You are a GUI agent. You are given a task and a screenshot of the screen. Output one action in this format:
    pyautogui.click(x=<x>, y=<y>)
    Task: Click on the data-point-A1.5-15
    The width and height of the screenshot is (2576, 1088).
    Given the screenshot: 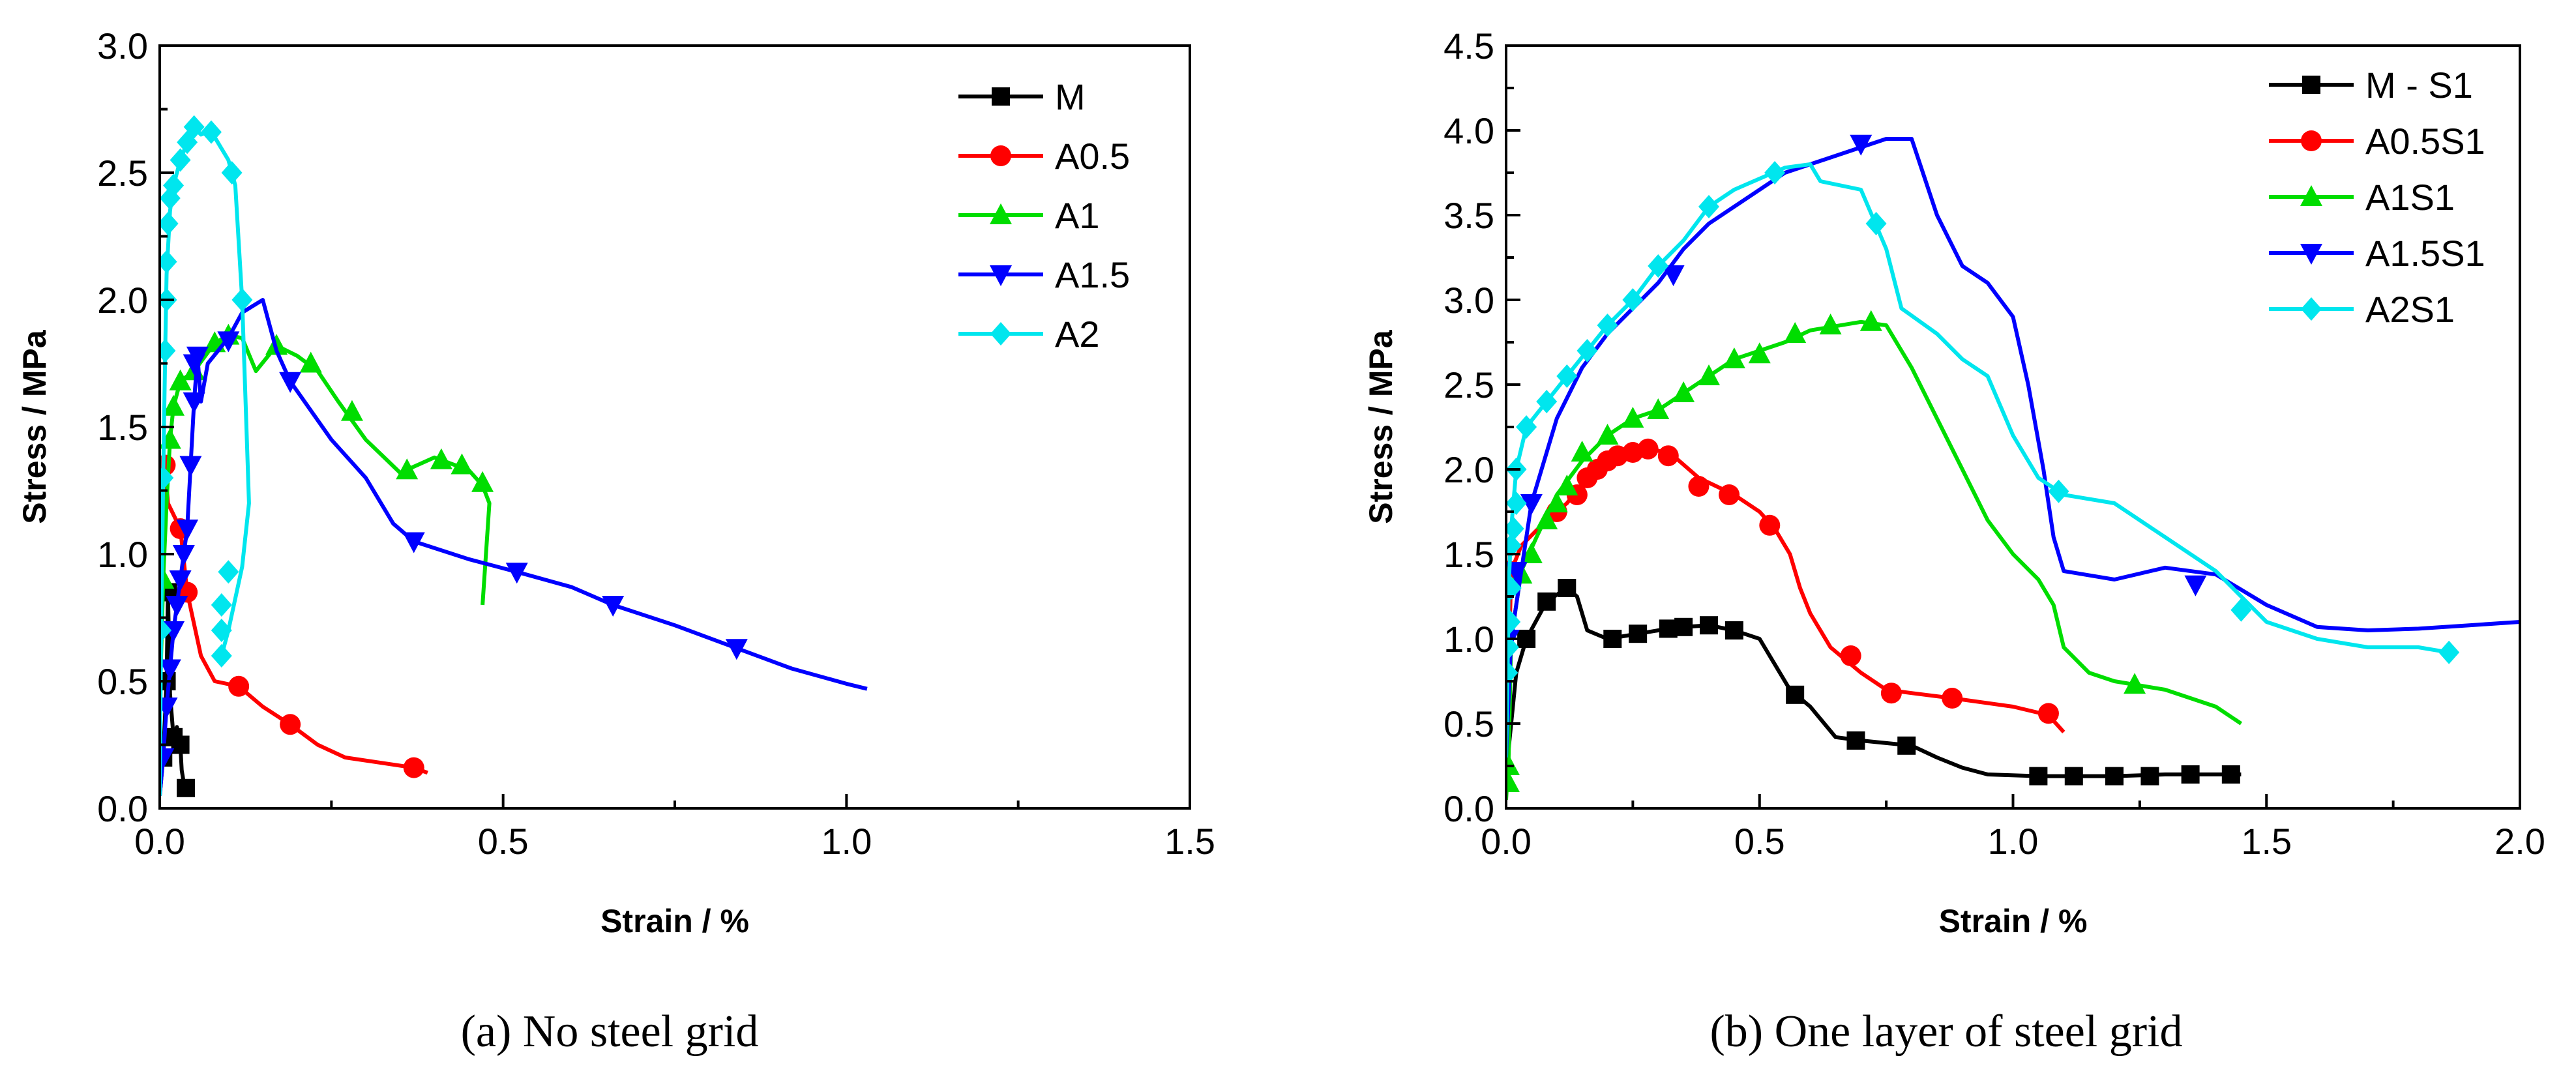 What is the action you would take?
    pyautogui.click(x=516, y=573)
    